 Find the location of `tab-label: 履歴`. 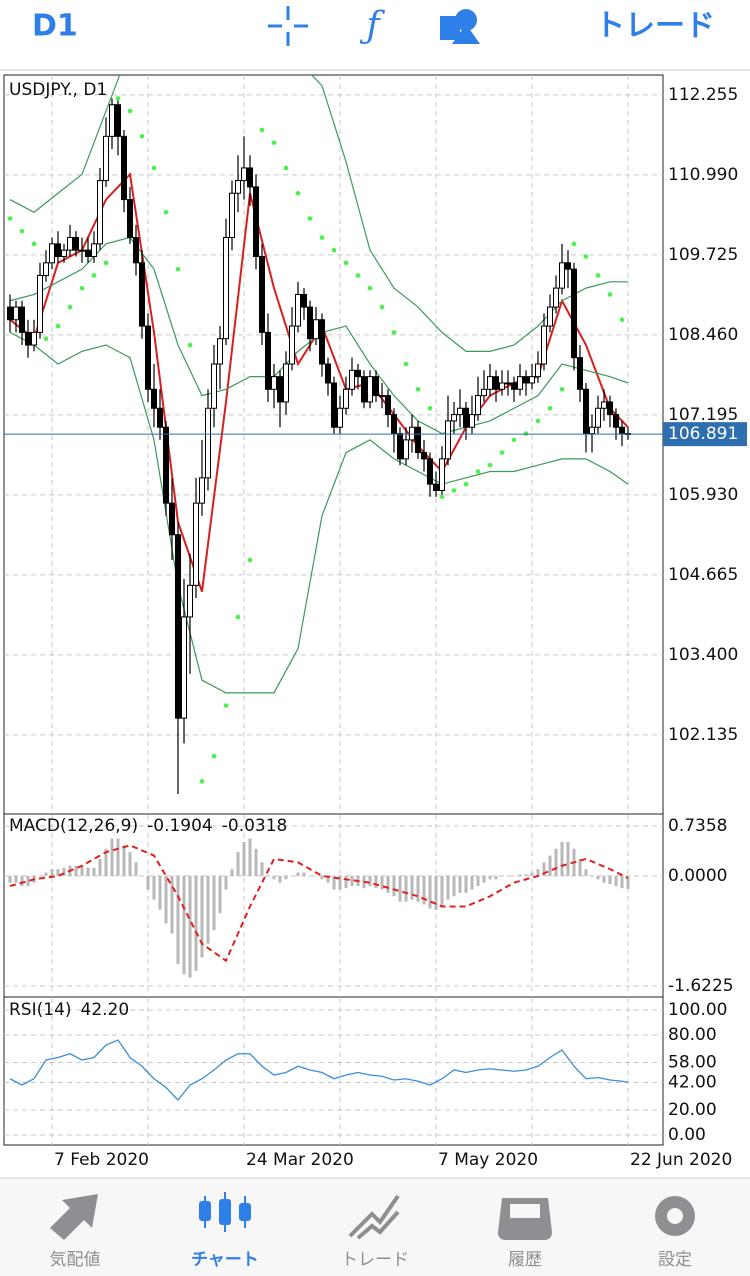

tab-label: 履歴 is located at coordinates (525, 1260).